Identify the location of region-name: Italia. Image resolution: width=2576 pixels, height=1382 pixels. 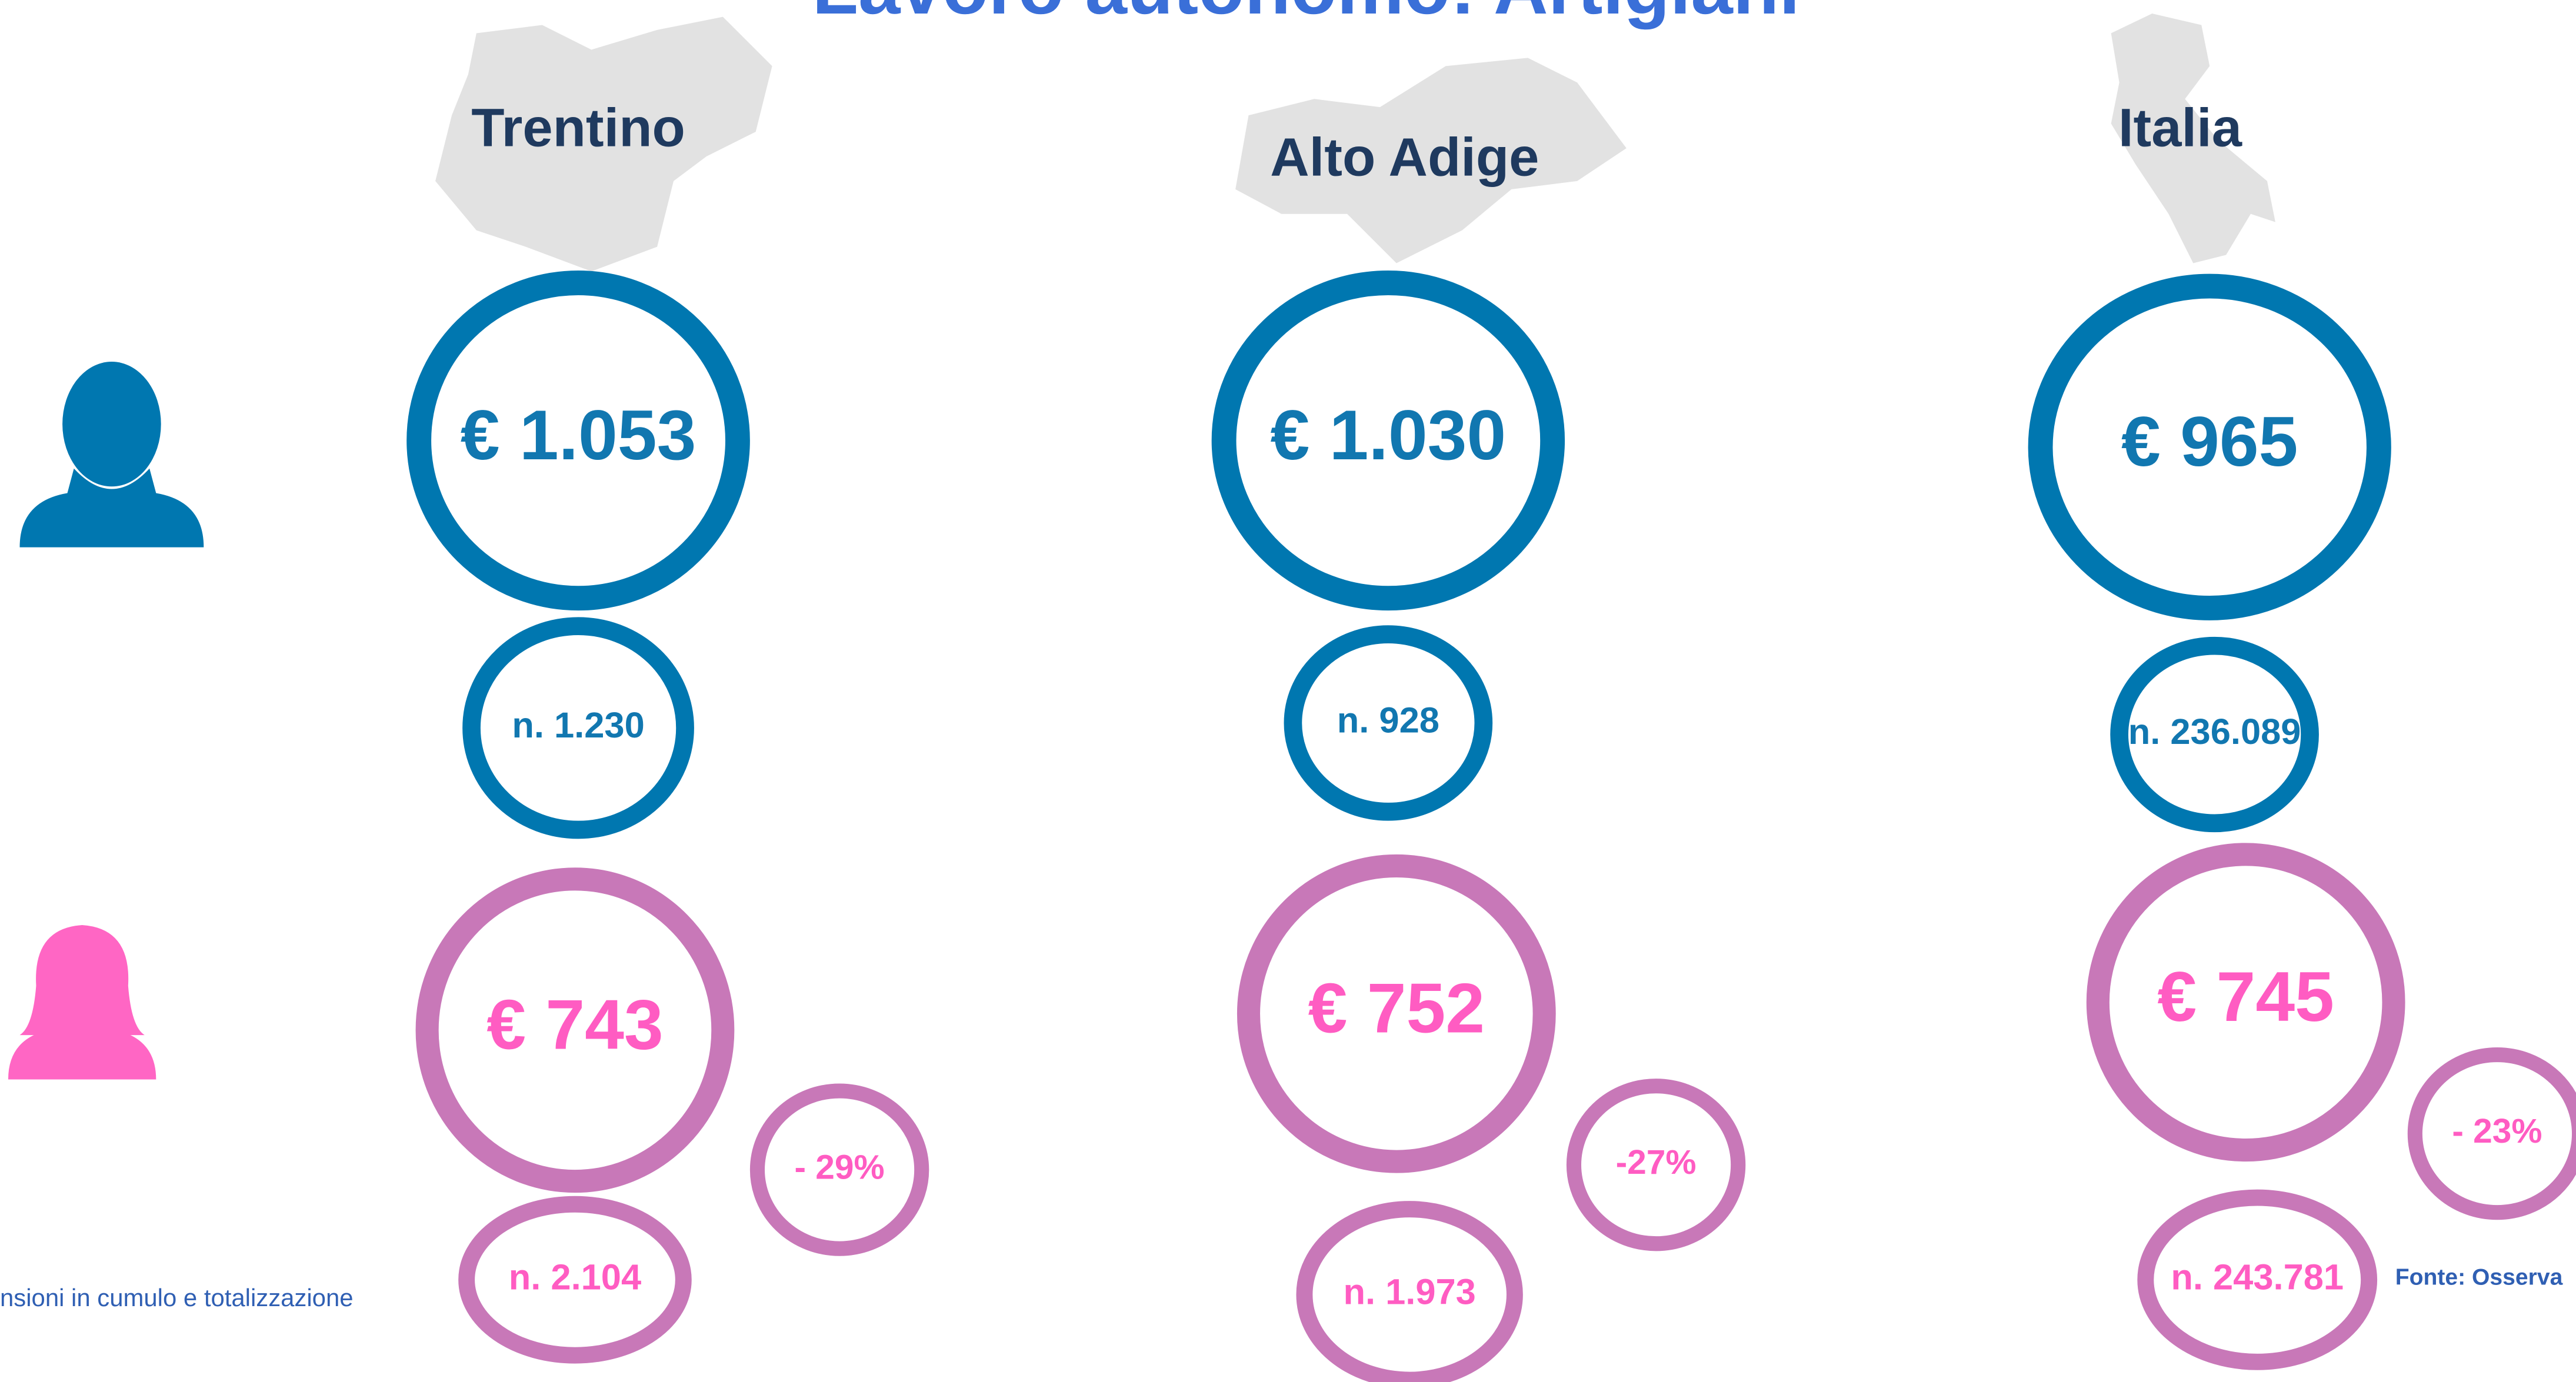
(2180, 127).